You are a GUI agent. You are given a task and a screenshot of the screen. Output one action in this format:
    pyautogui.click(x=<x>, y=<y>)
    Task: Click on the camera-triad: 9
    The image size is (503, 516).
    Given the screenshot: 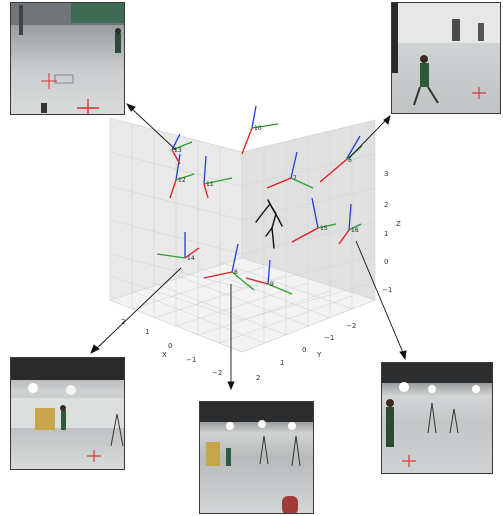 What is the action you would take?
    pyautogui.click(x=269, y=277)
    